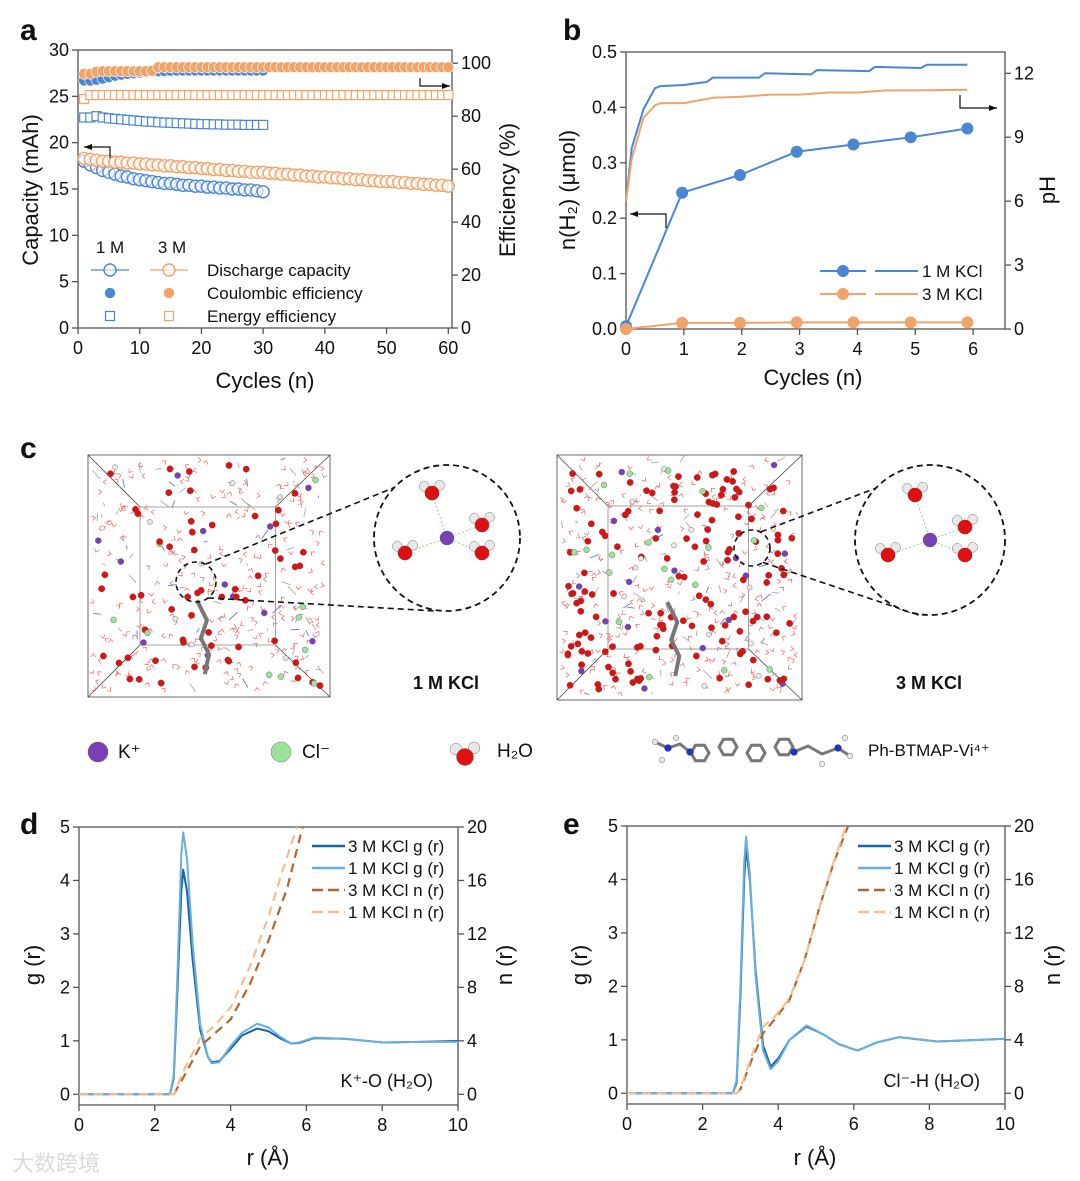  Describe the element at coordinates (812, 377) in the screenshot. I see `x-axis-label: Cycles (n)` at that location.